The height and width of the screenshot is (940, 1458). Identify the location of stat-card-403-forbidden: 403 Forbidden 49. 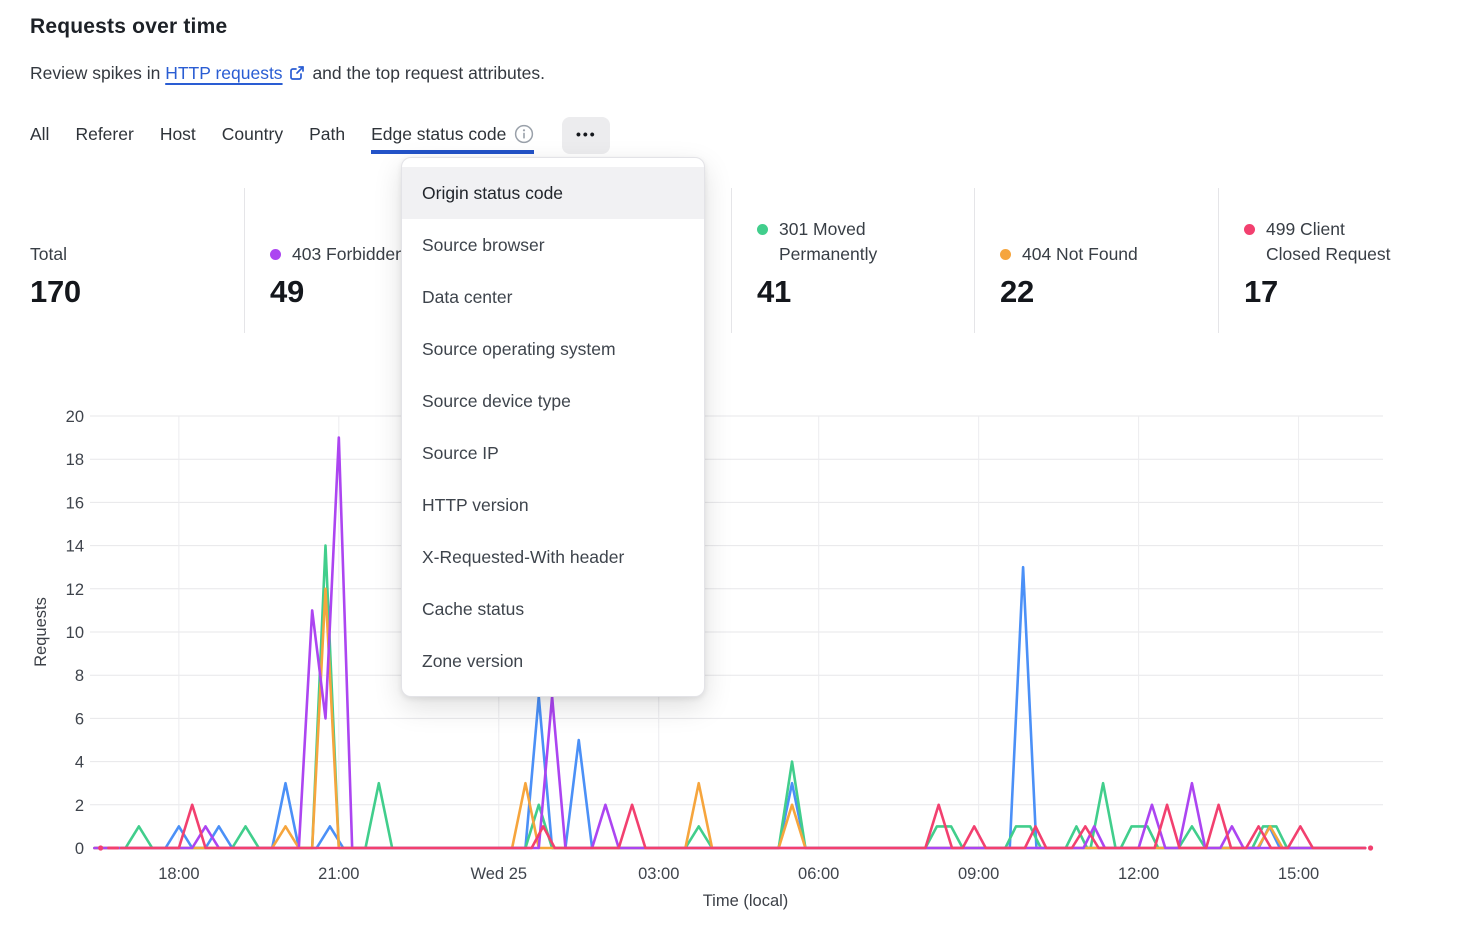
(376, 259).